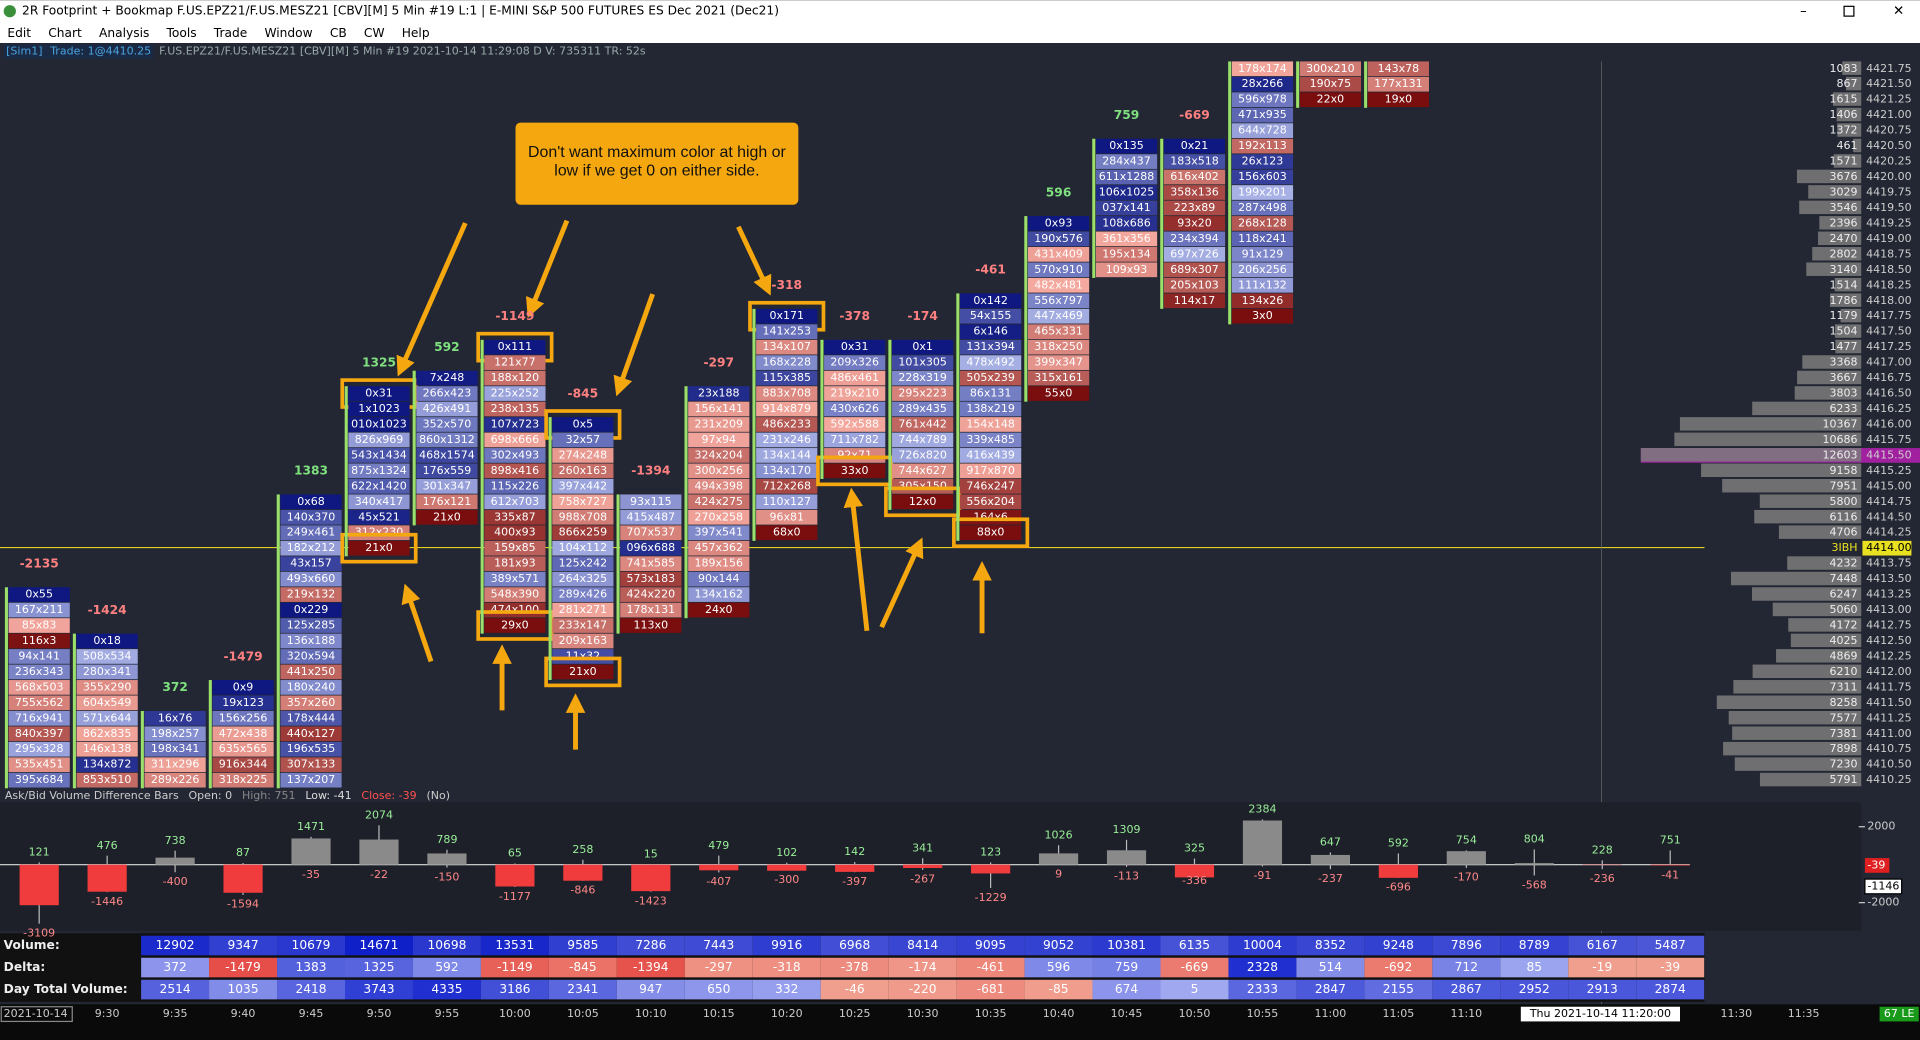  Describe the element at coordinates (288, 33) in the screenshot. I see `menu-item: Window` at that location.